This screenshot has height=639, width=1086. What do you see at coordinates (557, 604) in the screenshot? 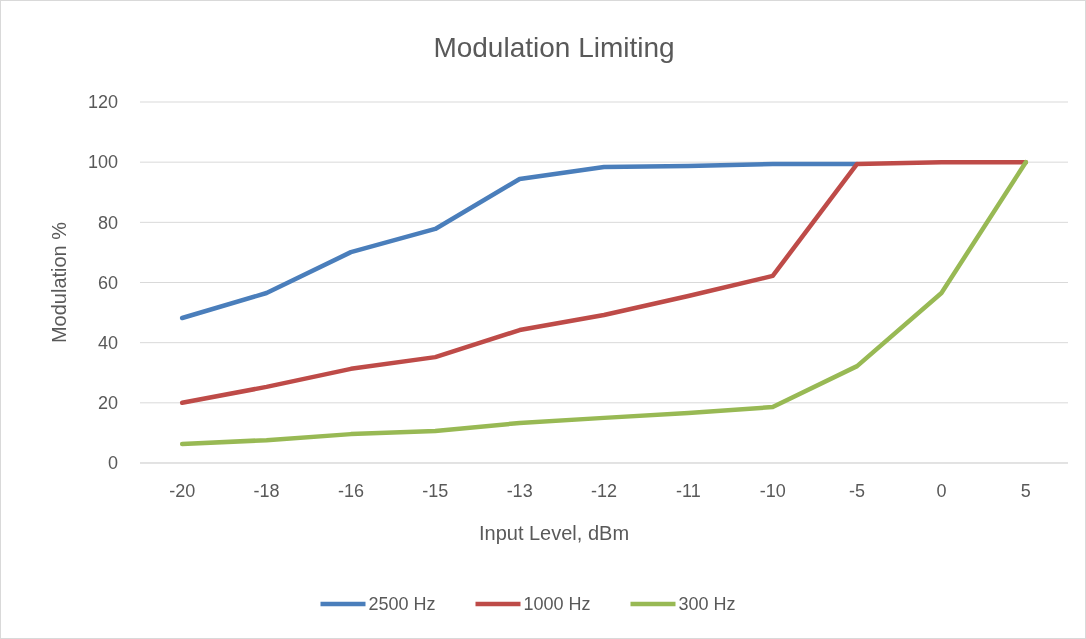
I see `legend-label: 1000 Hz` at bounding box center [557, 604].